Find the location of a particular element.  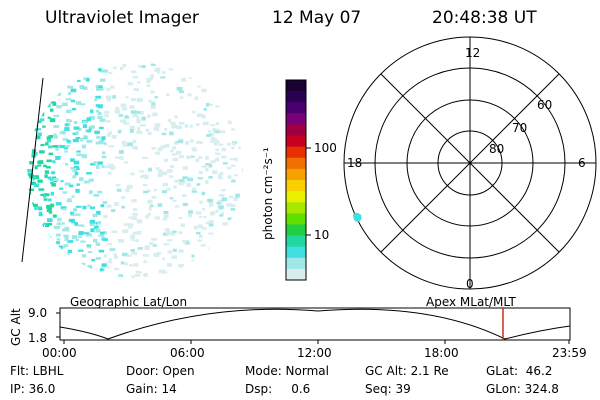

status-ip: IP: 36.0 is located at coordinates (33, 389).